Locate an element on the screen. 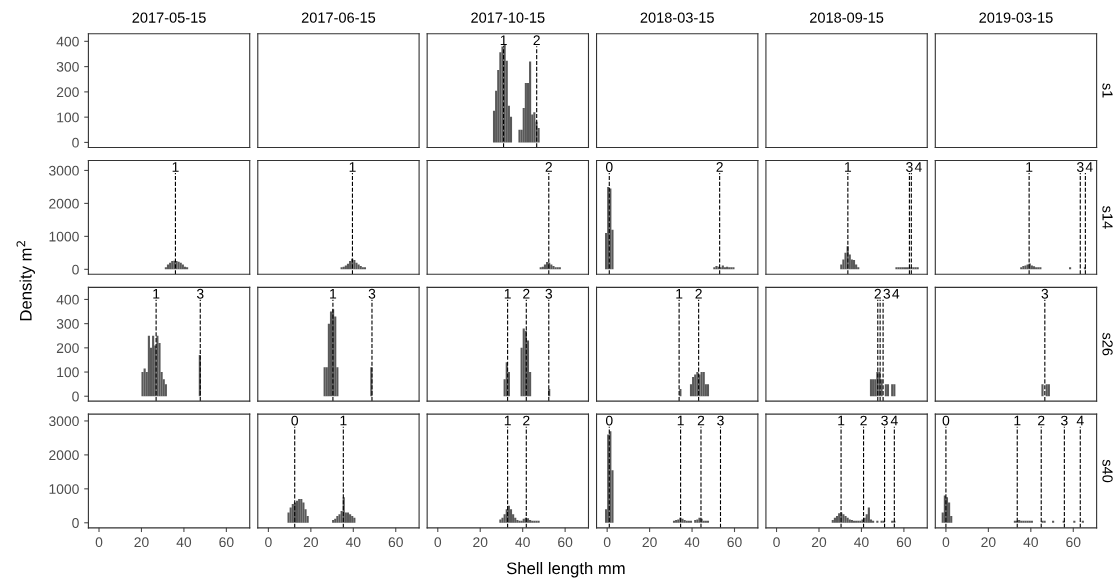 This screenshot has height=582, width=1119. chart-title: 2018-09-15 is located at coordinates (847, 17).